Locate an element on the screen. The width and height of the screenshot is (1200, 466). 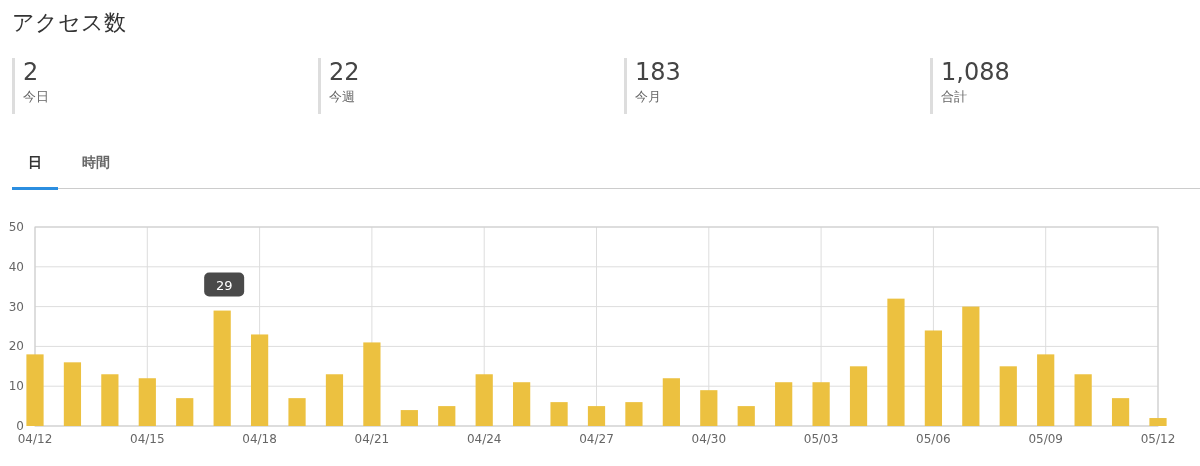
text: 2 is located at coordinates (31, 72).